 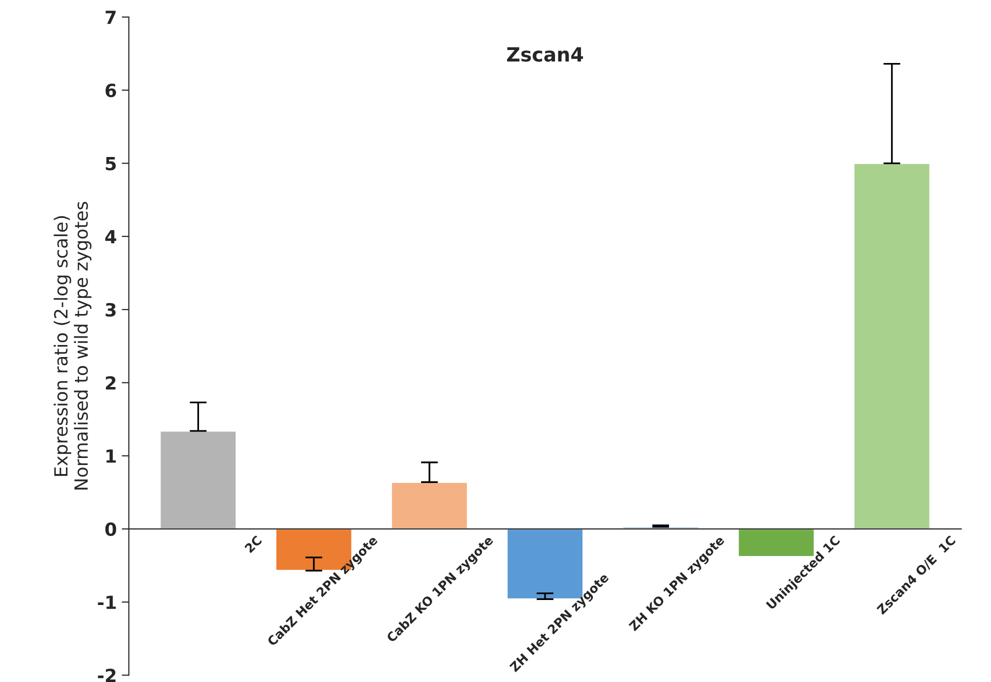 What do you see at coordinates (107, 675) in the screenshot?
I see `y-tick-label: -2` at bounding box center [107, 675].